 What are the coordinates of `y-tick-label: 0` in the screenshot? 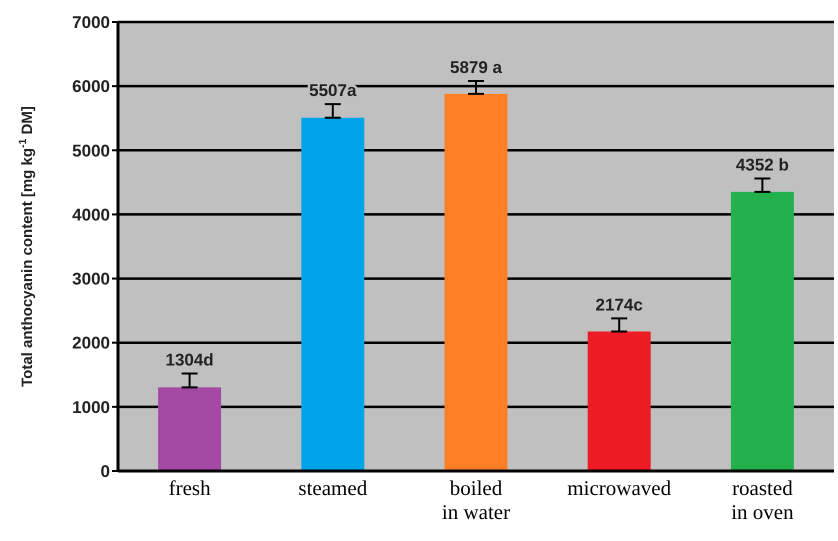 It's located at (105, 472).